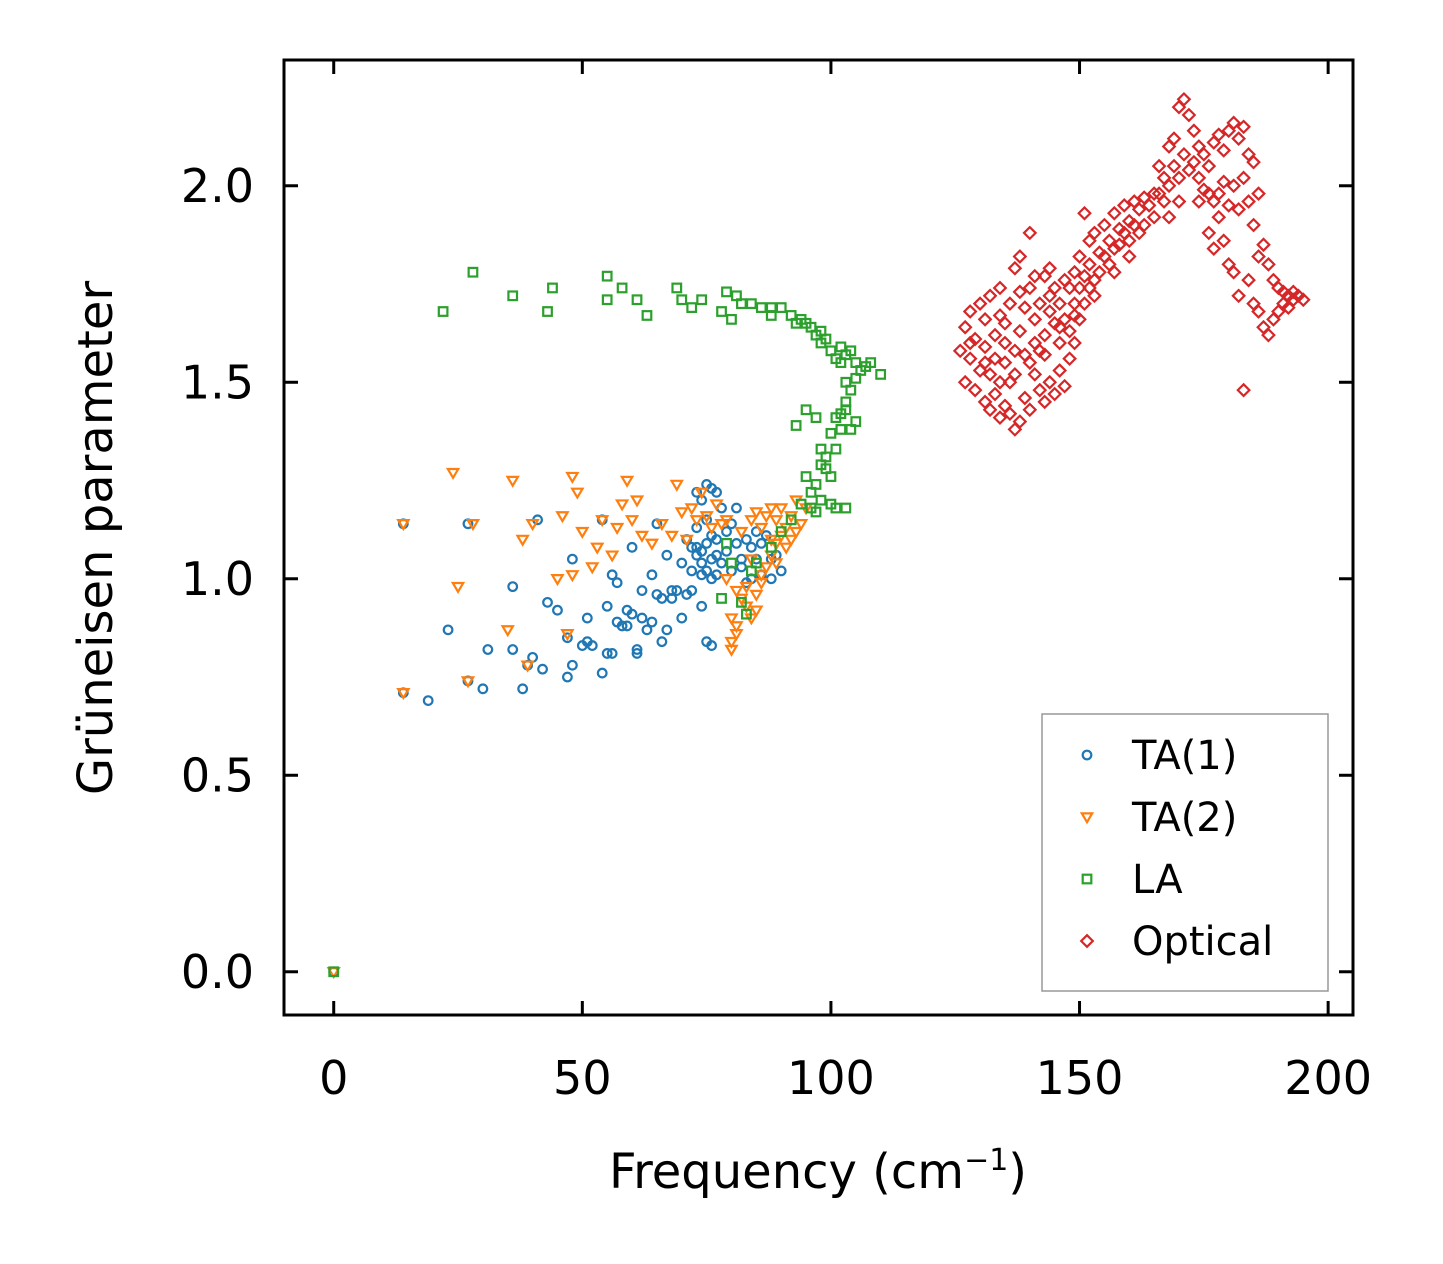 The image size is (1443, 1264). What do you see at coordinates (570, 723) in the screenshot?
I see `series-ta-2-` at bounding box center [570, 723].